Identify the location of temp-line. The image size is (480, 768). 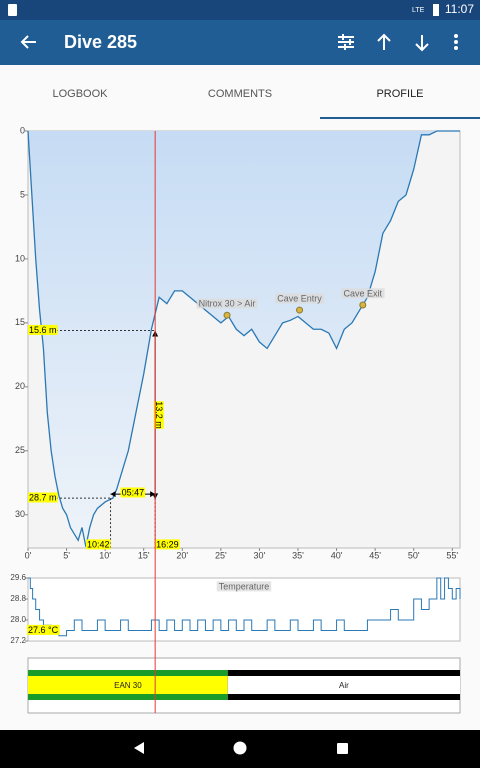
(244, 607).